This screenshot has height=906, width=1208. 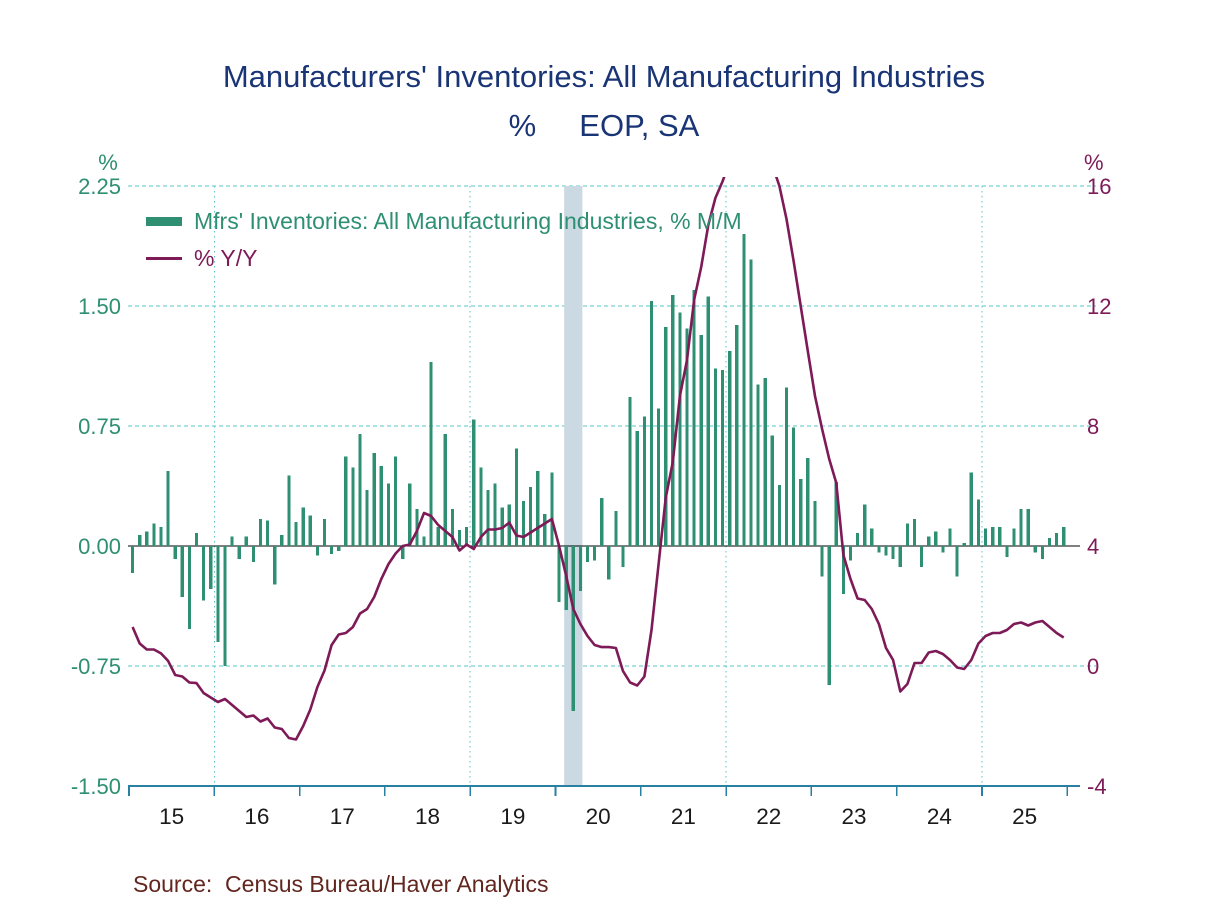 I want to click on x-axis-year-label: 18, so click(x=427, y=816).